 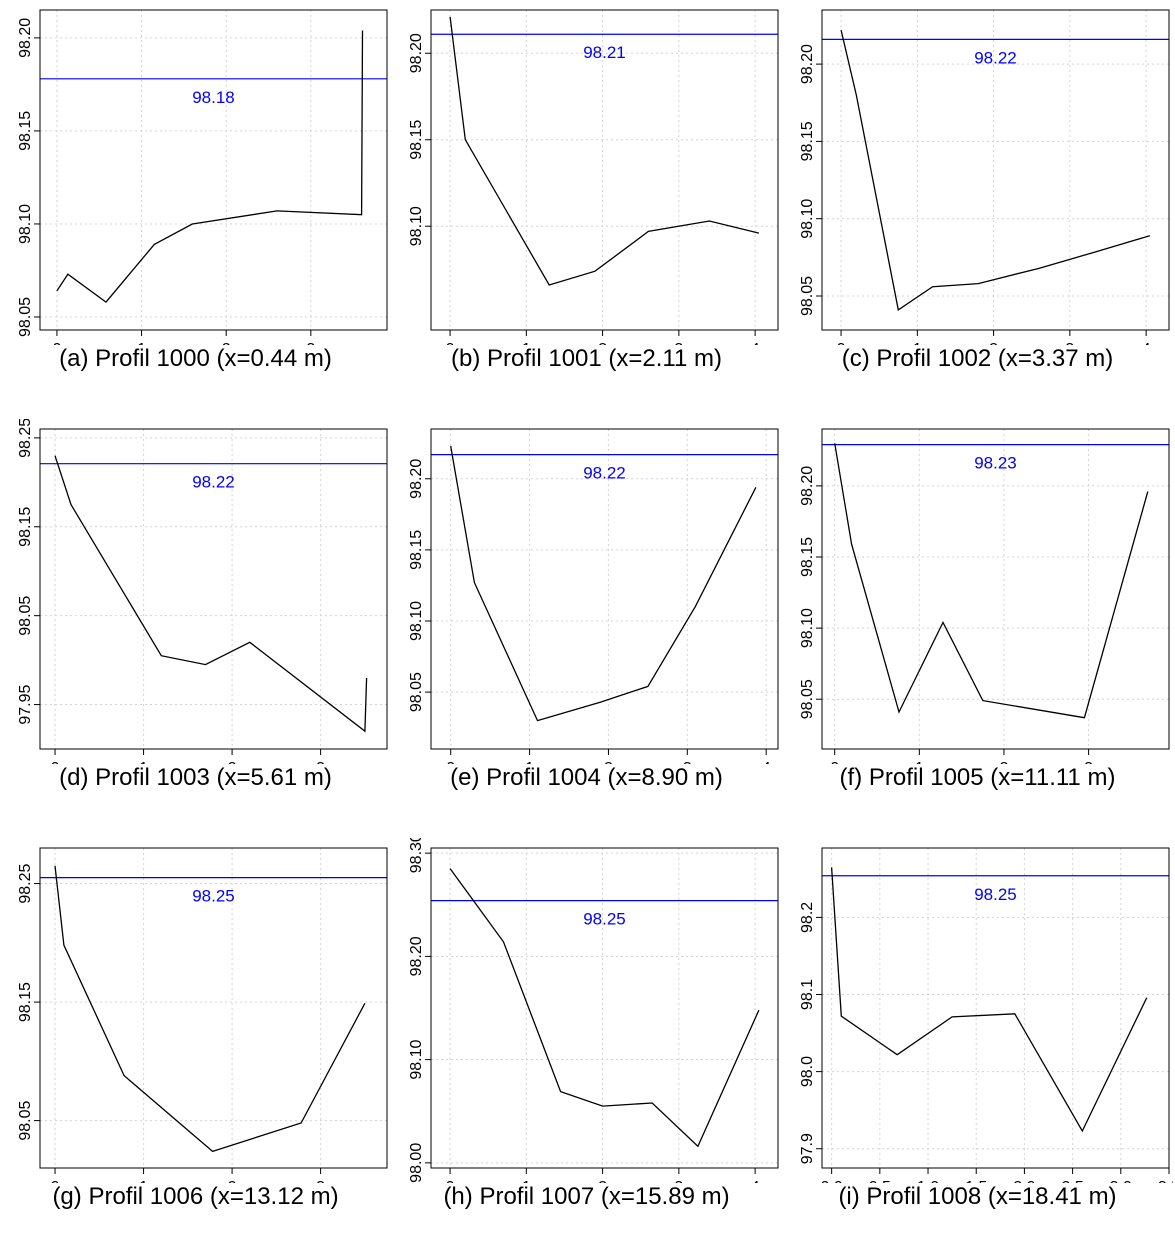 I want to click on y-tick-label: 98.30, so click(x=416, y=855).